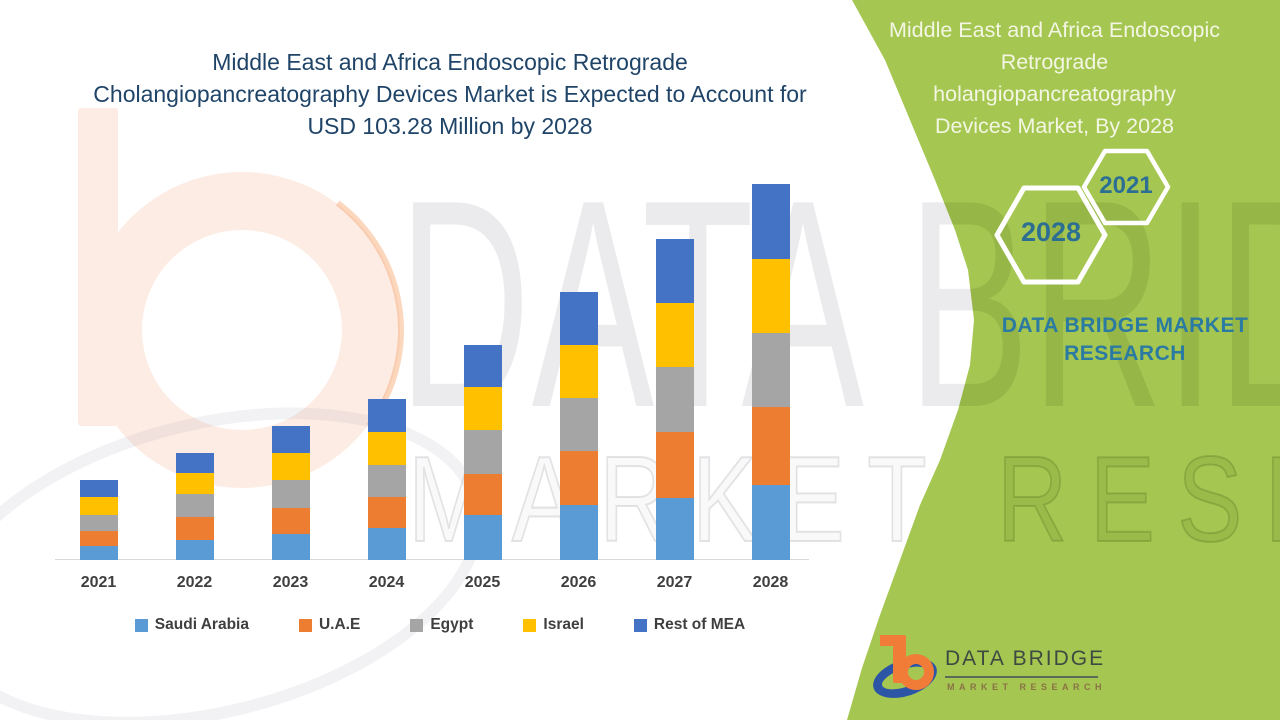  Describe the element at coordinates (770, 582) in the screenshot. I see `x-axis-label-2028: 2028` at that location.